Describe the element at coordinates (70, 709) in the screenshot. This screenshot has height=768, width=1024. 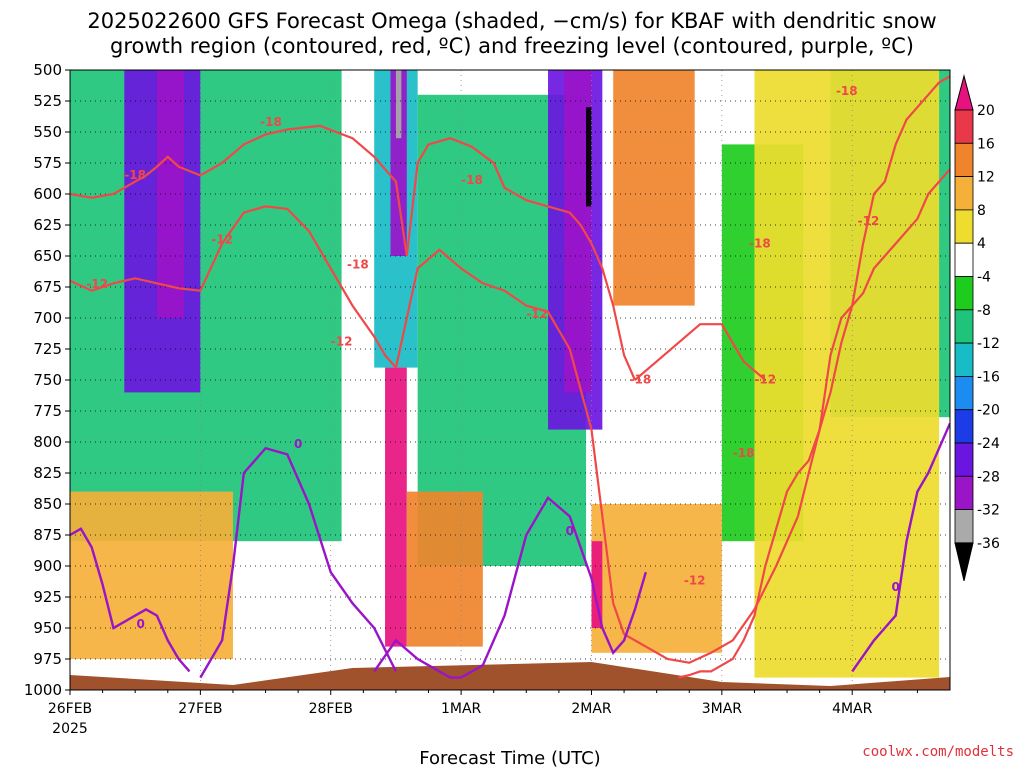
I see `x-tick-label: 26FEB` at that location.